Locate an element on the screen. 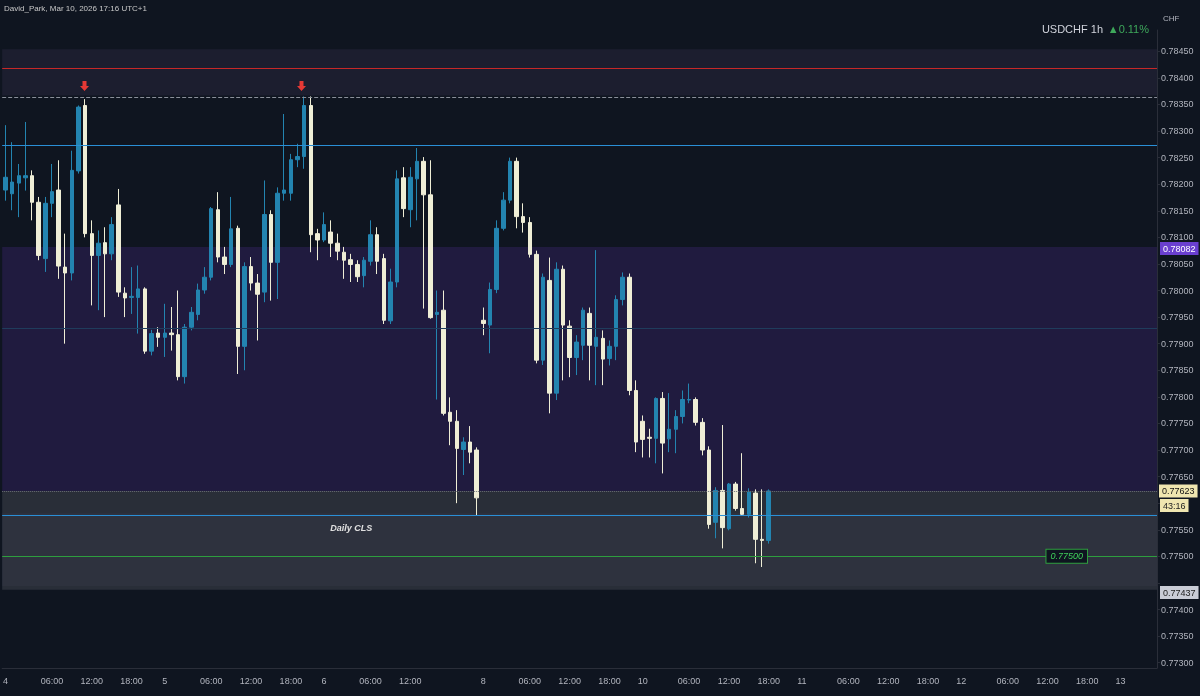  x-tick-label: 11 is located at coordinates (802, 680).